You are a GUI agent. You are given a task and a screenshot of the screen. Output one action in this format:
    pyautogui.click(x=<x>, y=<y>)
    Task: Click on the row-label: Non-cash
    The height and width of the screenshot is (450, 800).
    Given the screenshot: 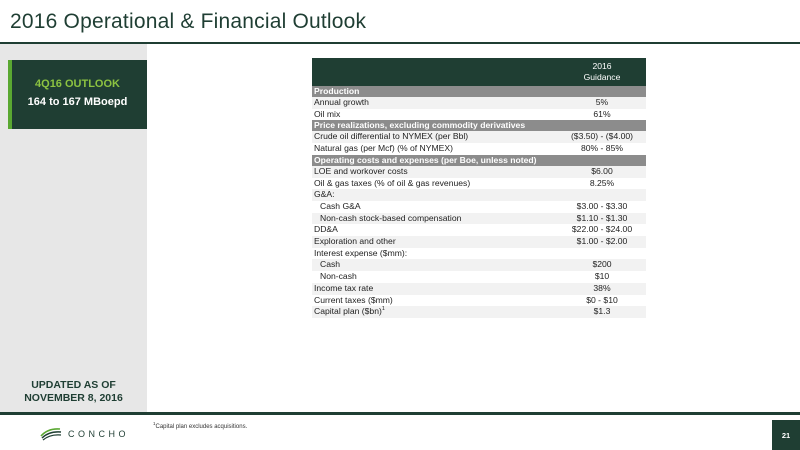 What is the action you would take?
    pyautogui.click(x=435, y=277)
    